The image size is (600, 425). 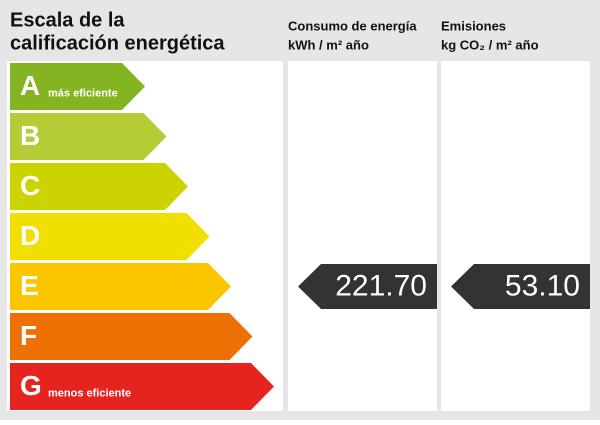 What do you see at coordinates (31, 385) in the screenshot?
I see `rating-letter: G` at bounding box center [31, 385].